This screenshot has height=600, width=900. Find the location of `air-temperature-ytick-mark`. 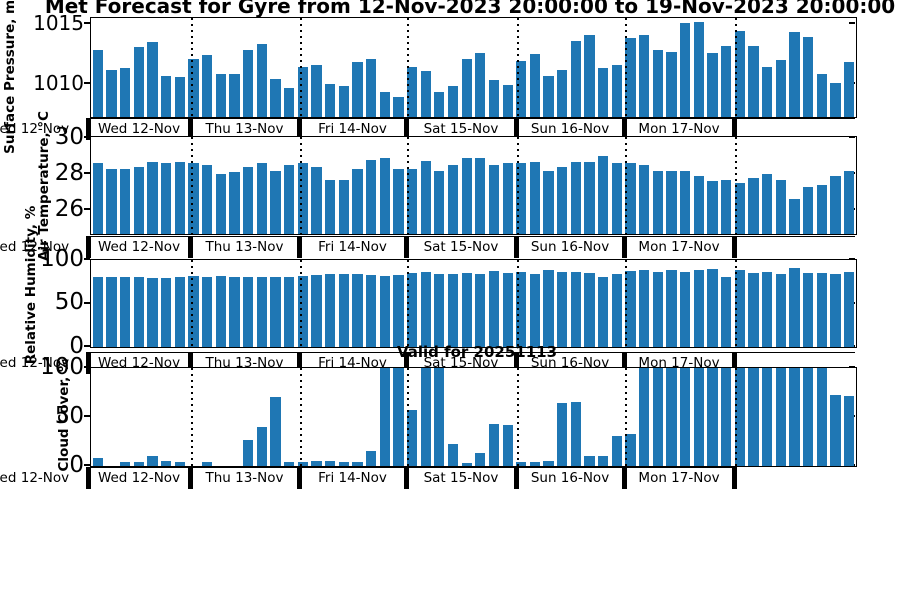

air-temperature-ytick-mark is located at coordinates (87, 209).